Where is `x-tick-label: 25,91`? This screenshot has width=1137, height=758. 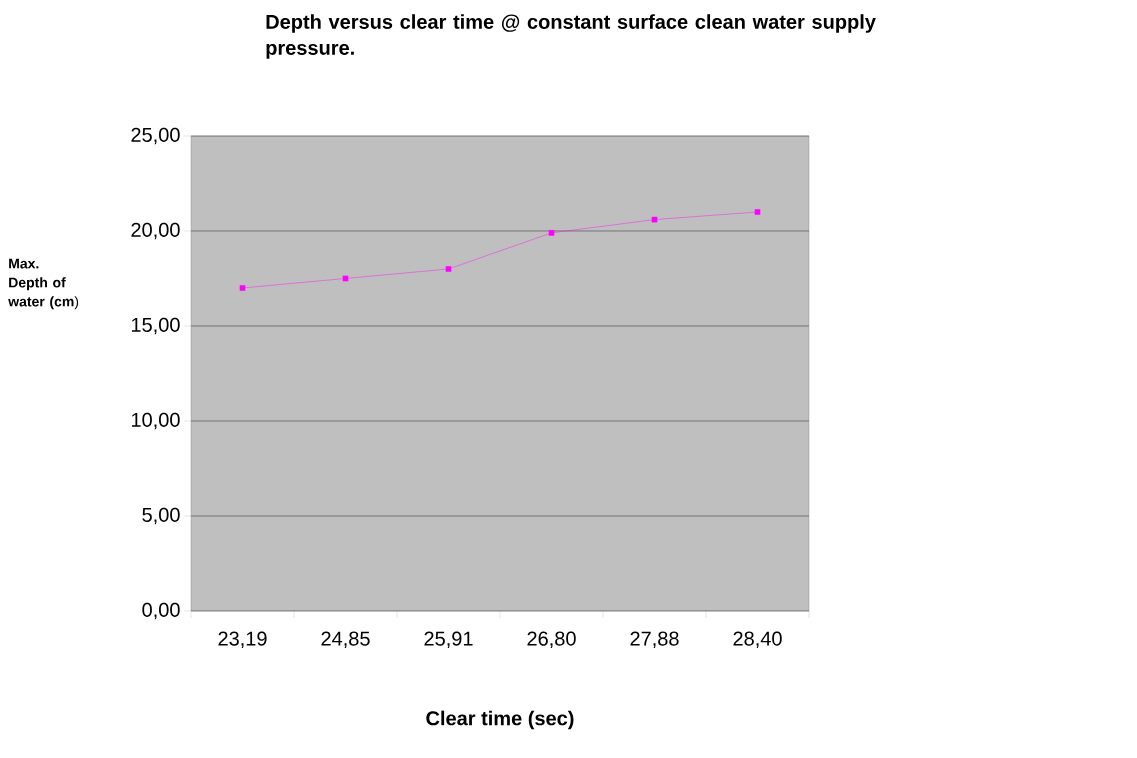 x-tick-label: 25,91 is located at coordinates (448, 640).